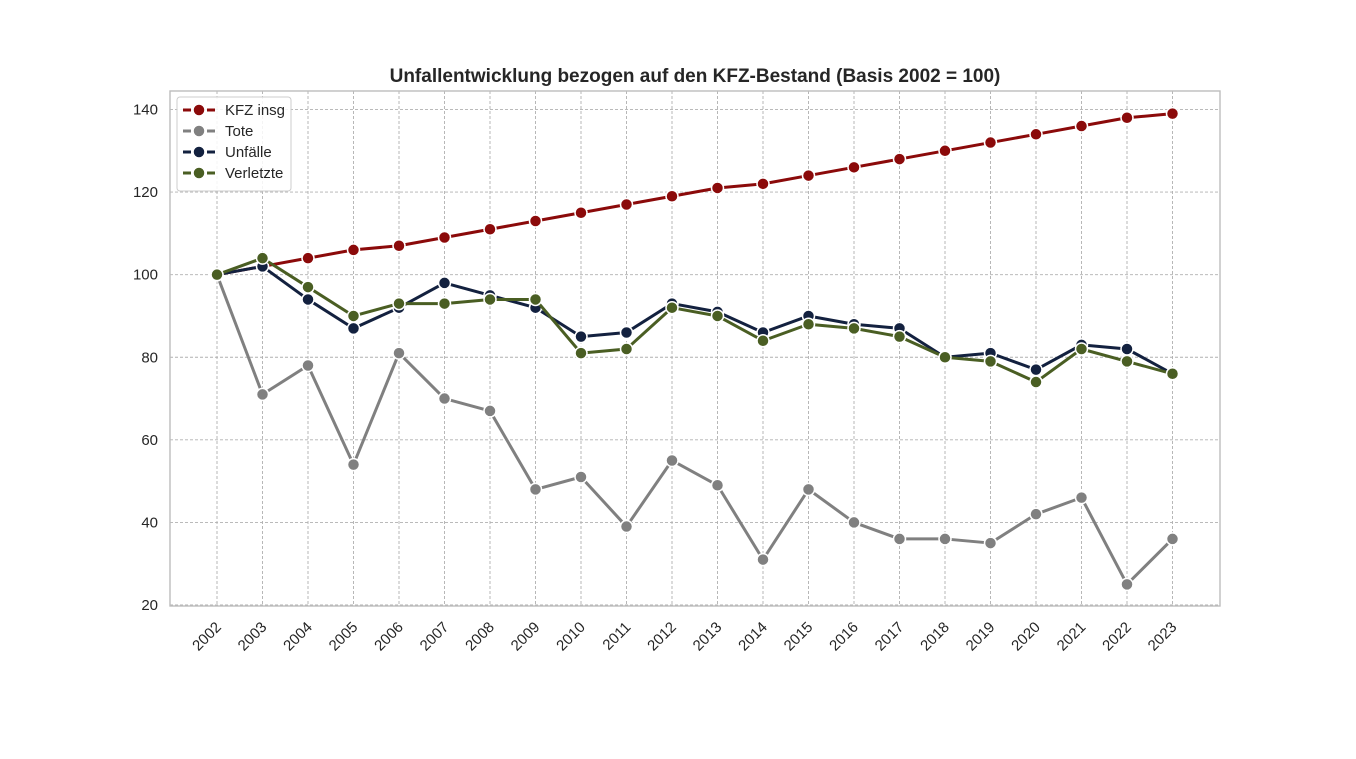 This screenshot has width=1356, height=759. I want to click on y-tick-label: 140, so click(145, 110).